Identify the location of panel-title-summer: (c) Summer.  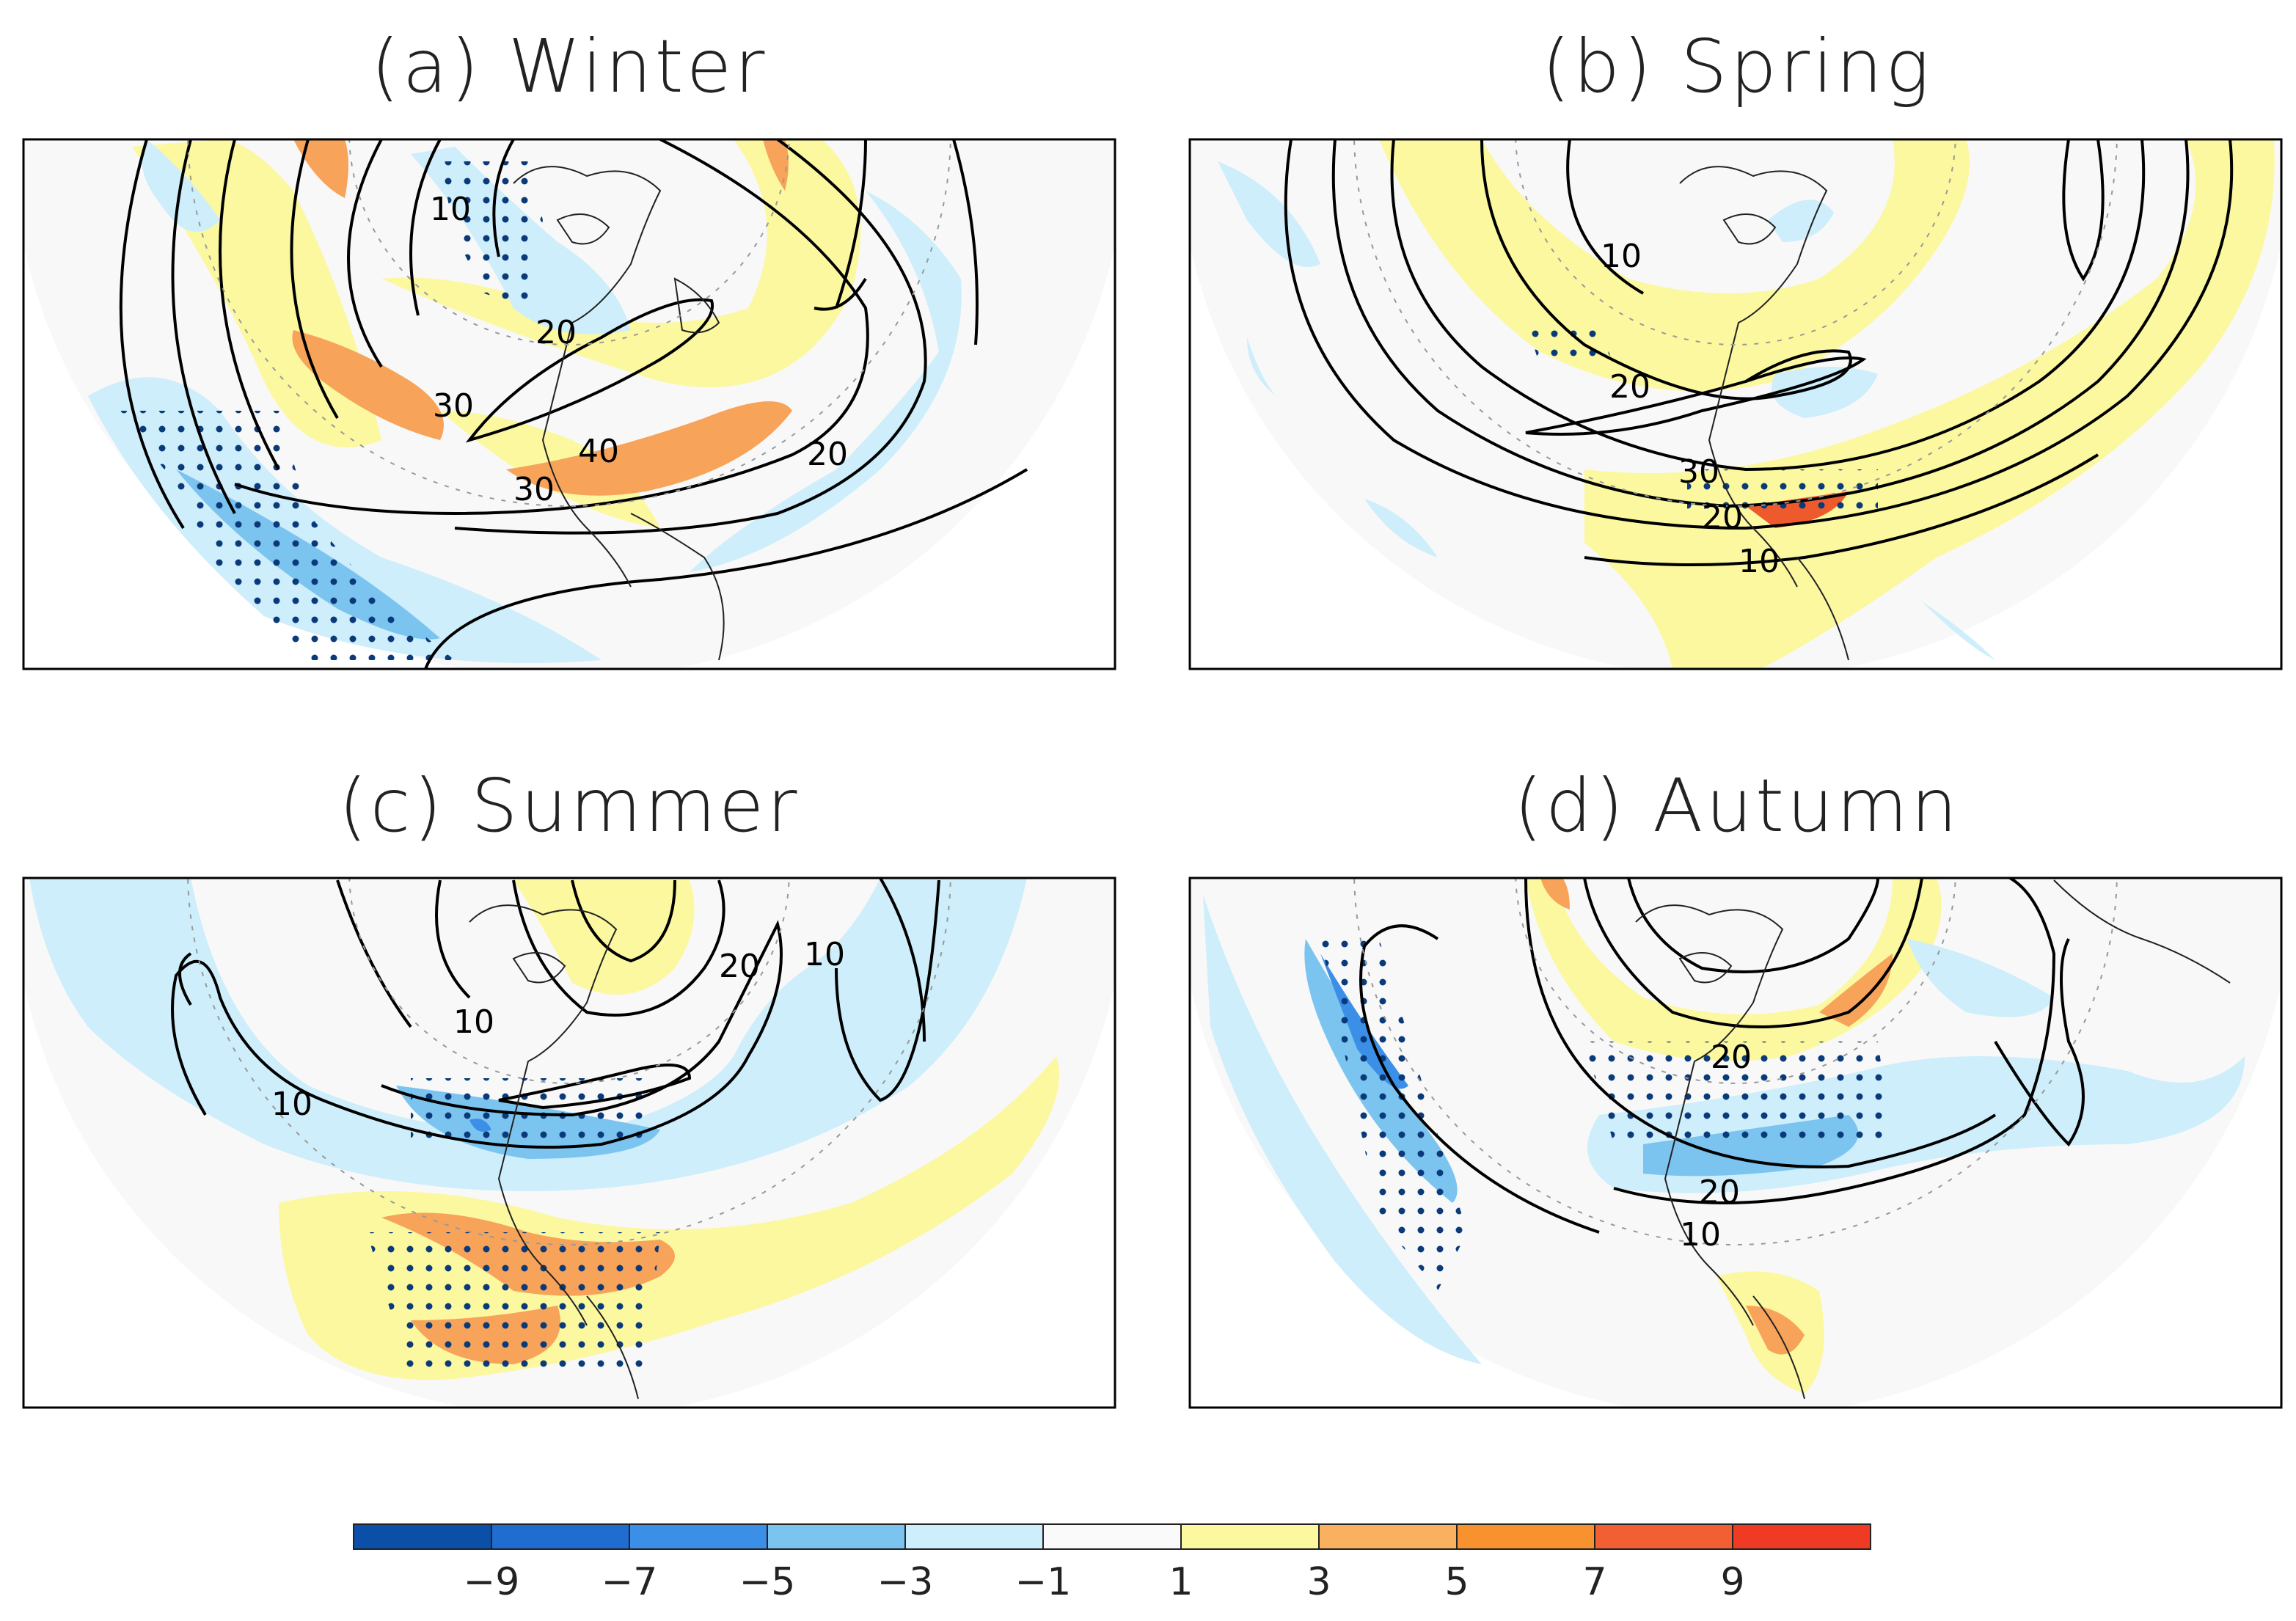
(569, 806).